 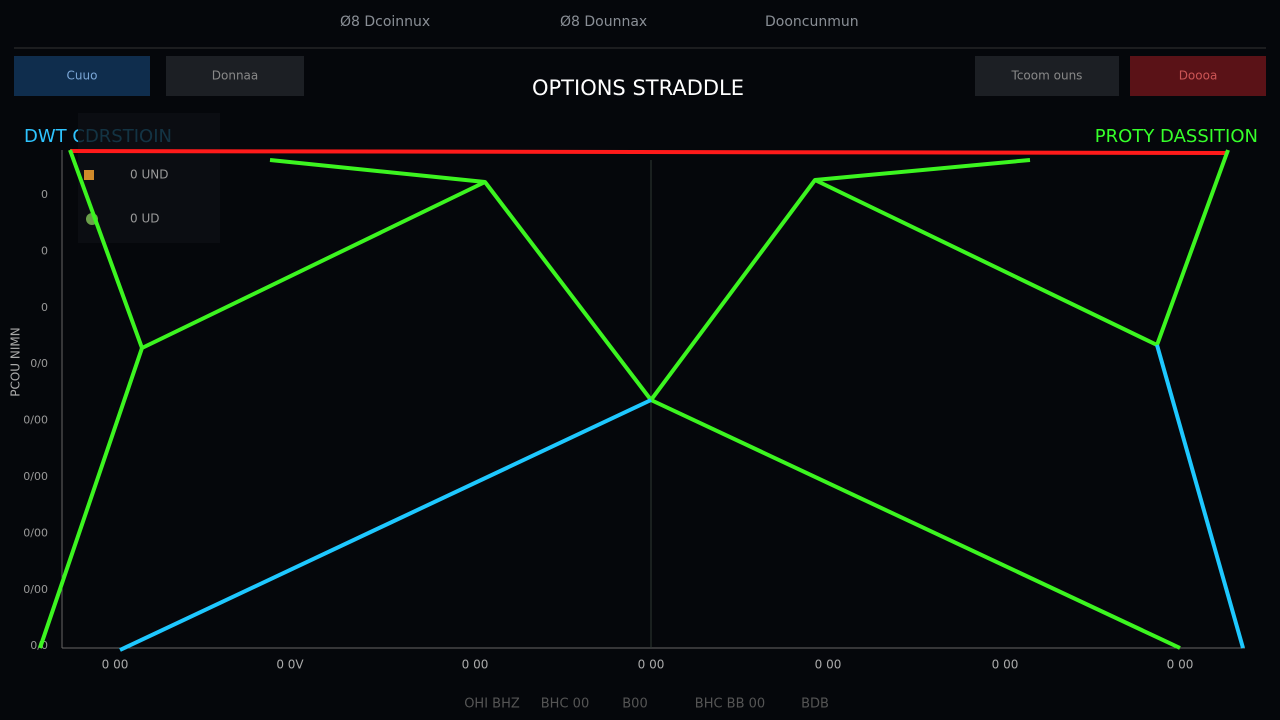 What do you see at coordinates (1176, 136) in the screenshot?
I see `right-label: PROTY DASSITION` at bounding box center [1176, 136].